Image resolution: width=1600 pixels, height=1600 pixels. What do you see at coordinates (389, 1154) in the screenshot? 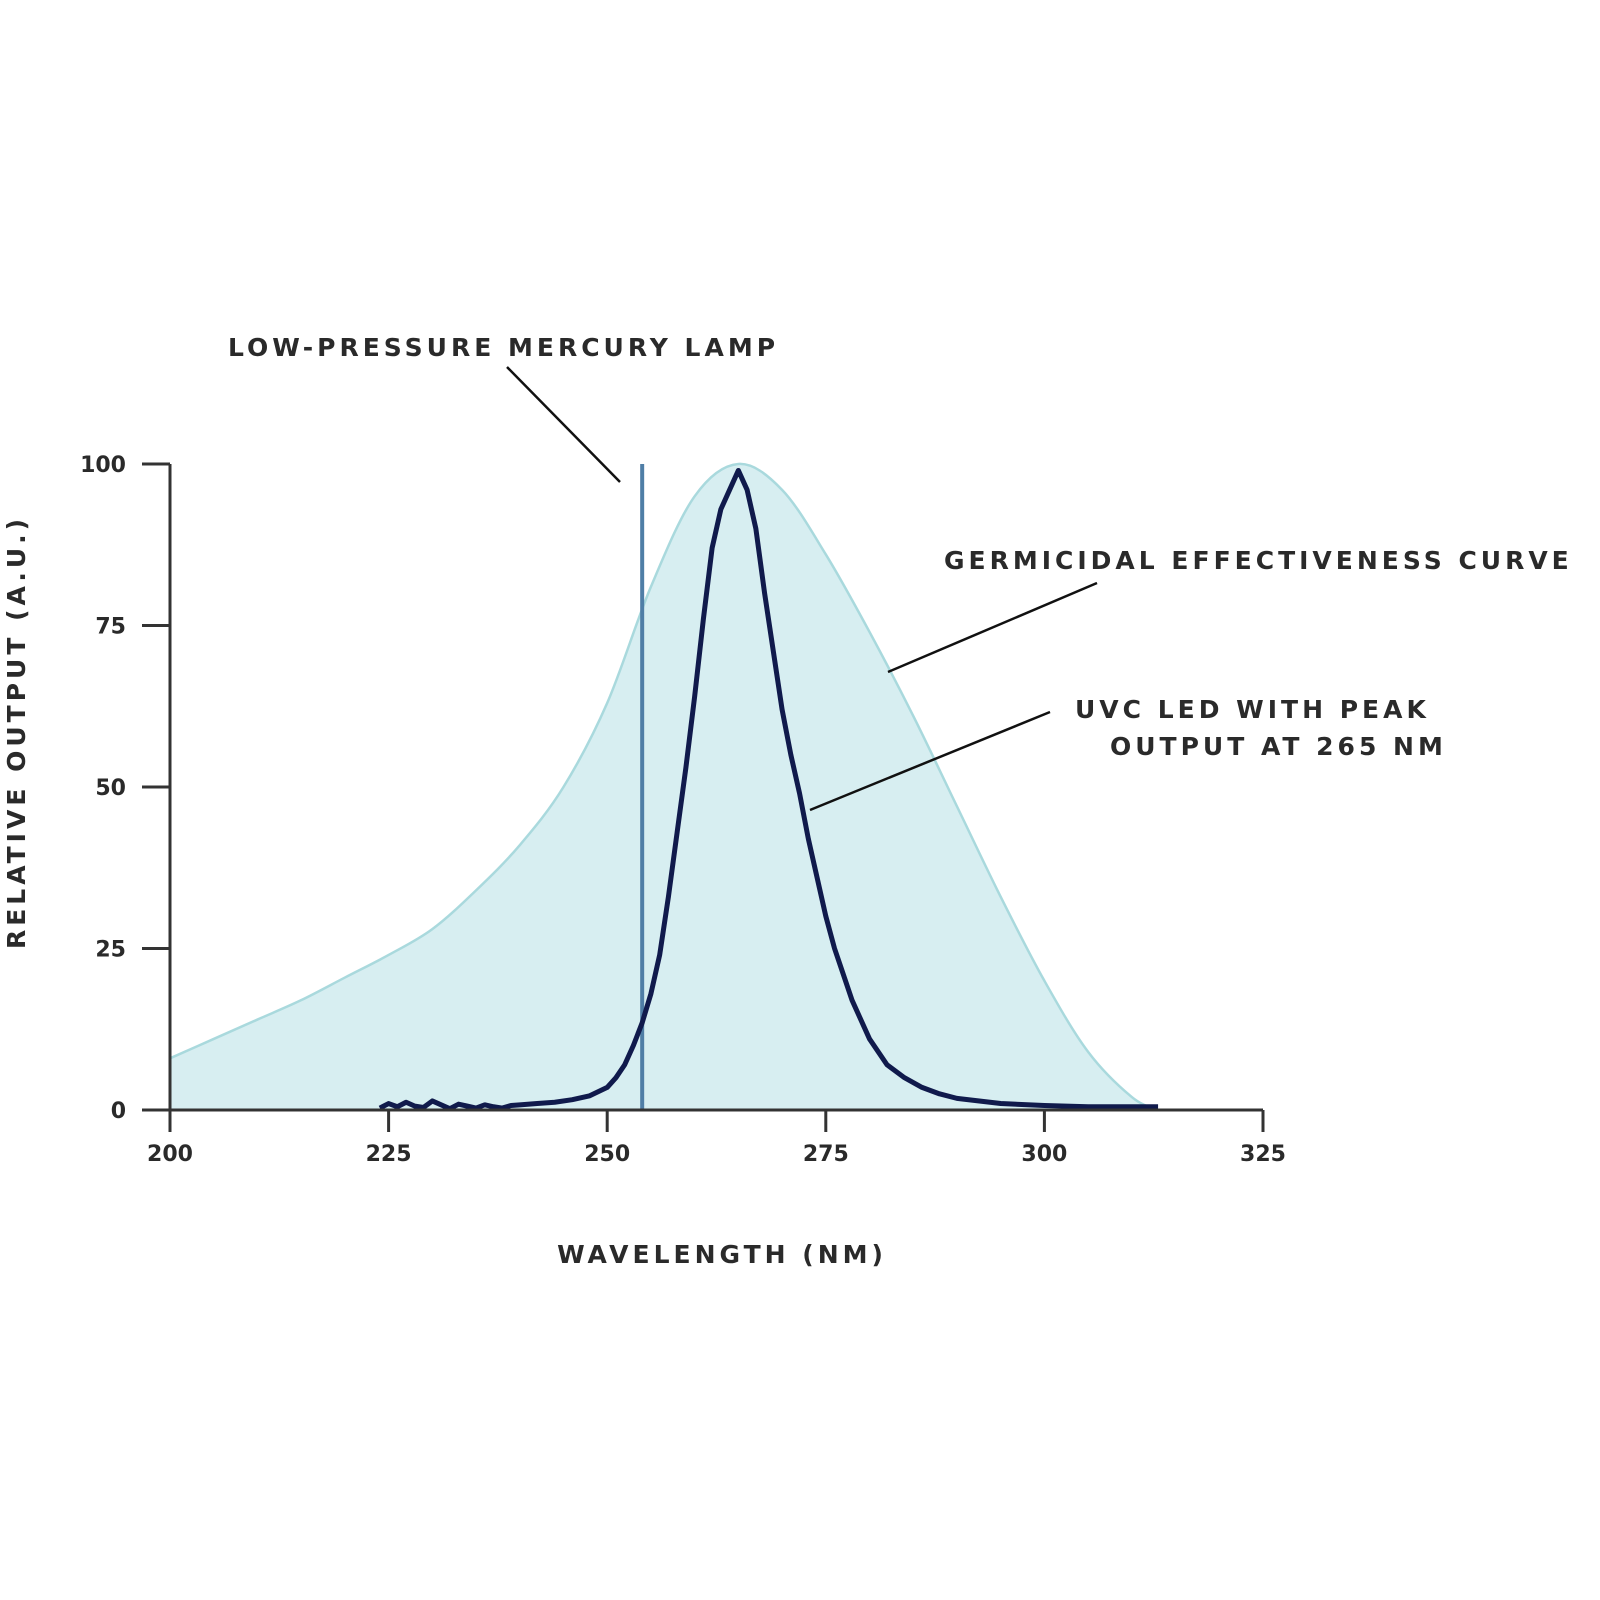
I see `x-tick-label: 225` at bounding box center [389, 1154].